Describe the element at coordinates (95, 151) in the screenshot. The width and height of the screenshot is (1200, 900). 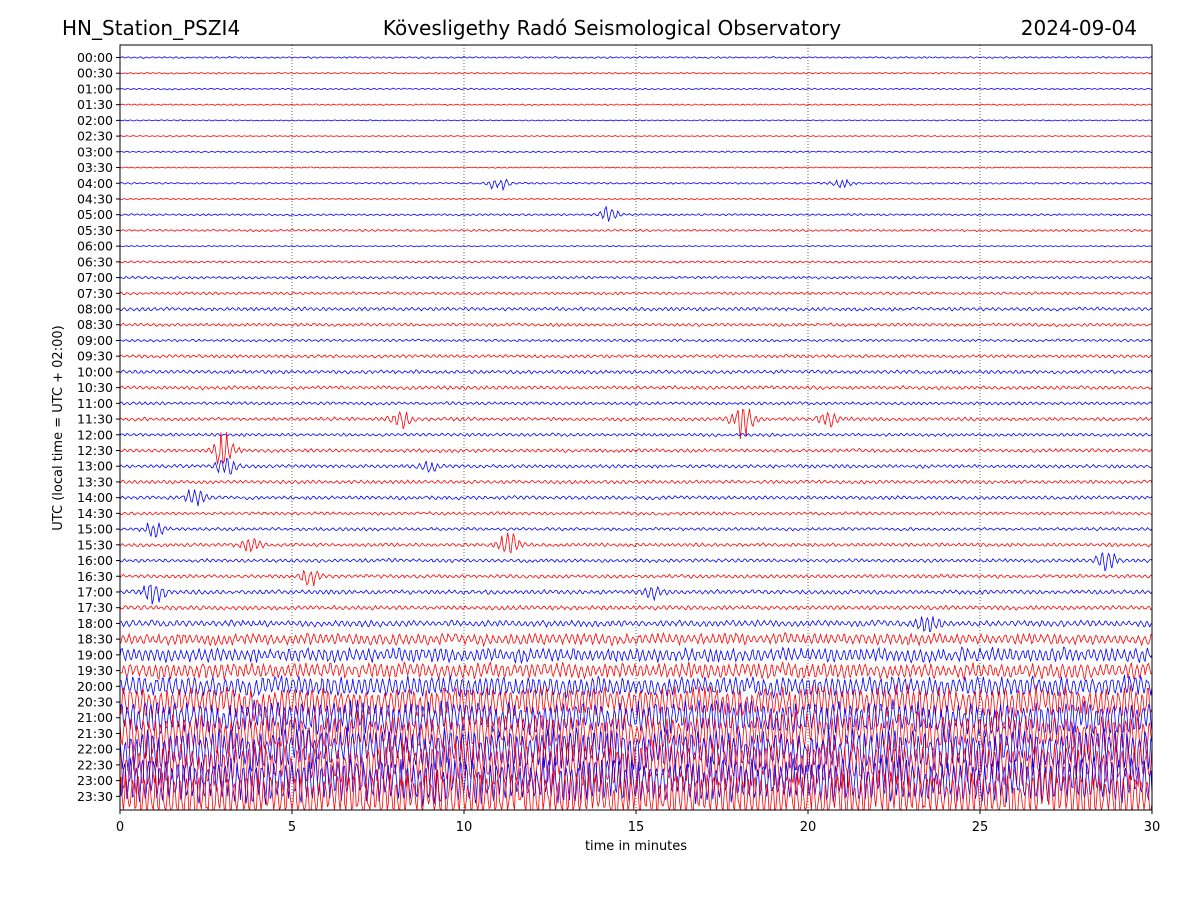
I see `y-tick-label: 03:00` at that location.